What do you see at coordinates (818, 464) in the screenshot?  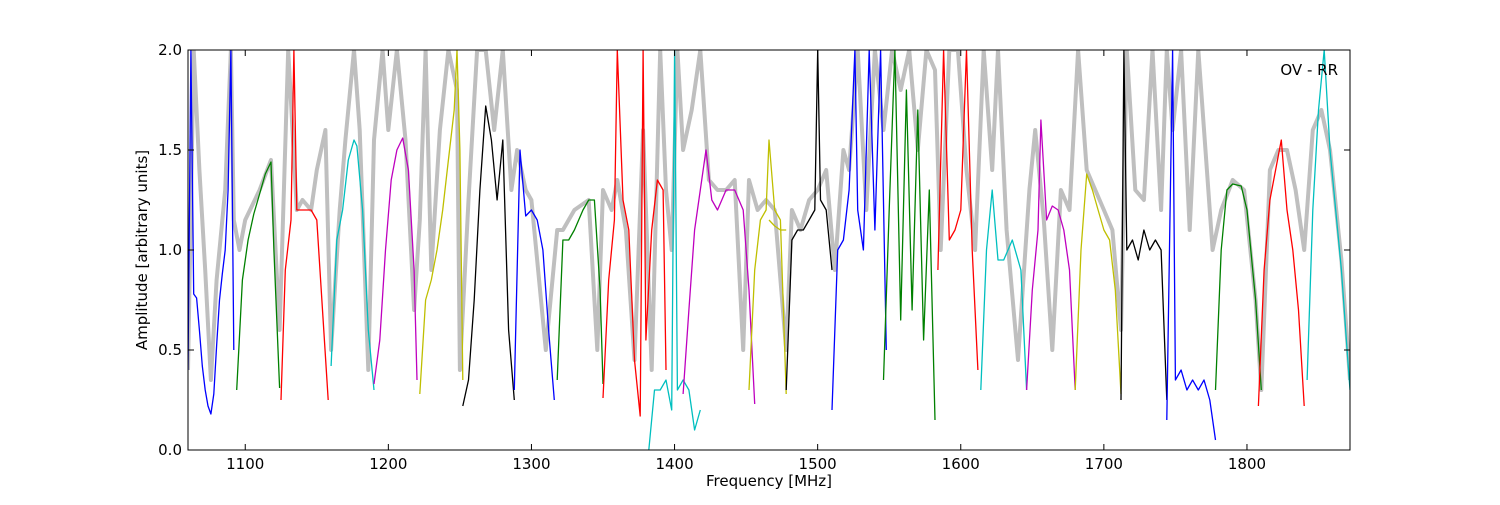 I see `x-tick-label: 1500` at bounding box center [818, 464].